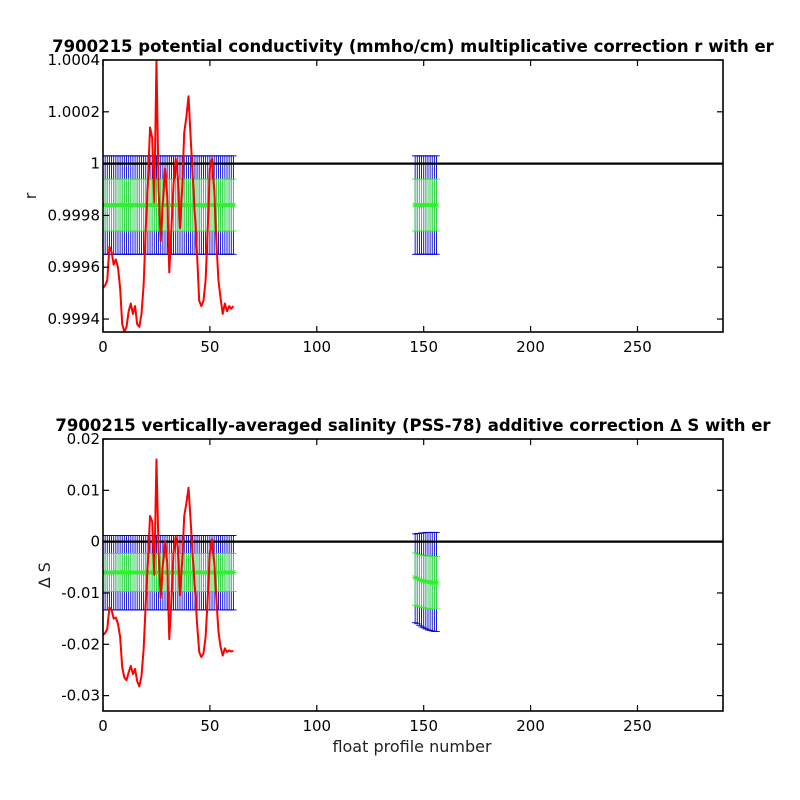  What do you see at coordinates (412, 746) in the screenshot?
I see `x-axis-label: float profile number` at bounding box center [412, 746].